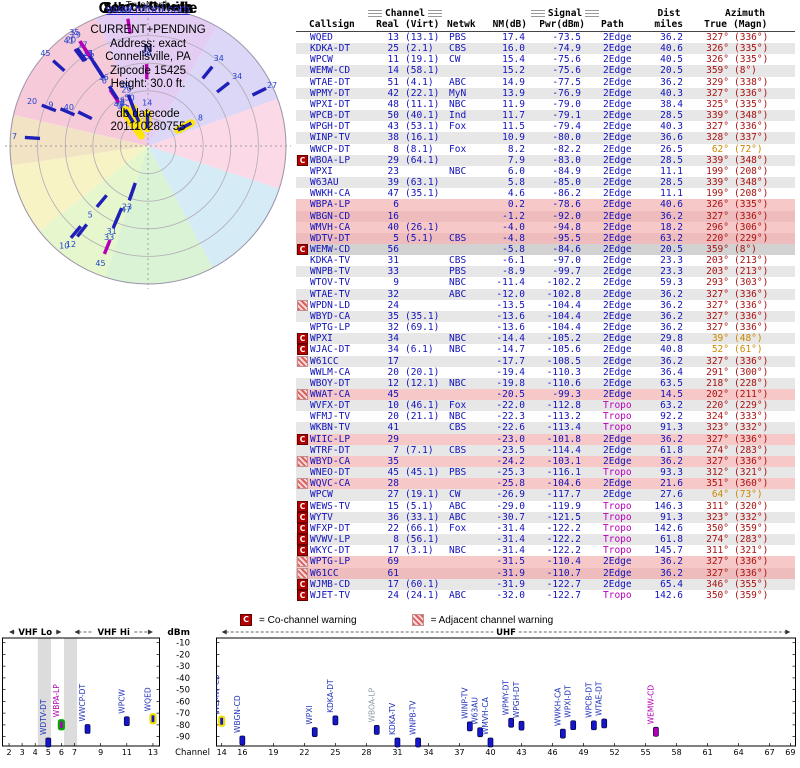 The width and height of the screenshot is (800, 768). I want to click on callsign-link: WPDN-LD, so click(330, 305).